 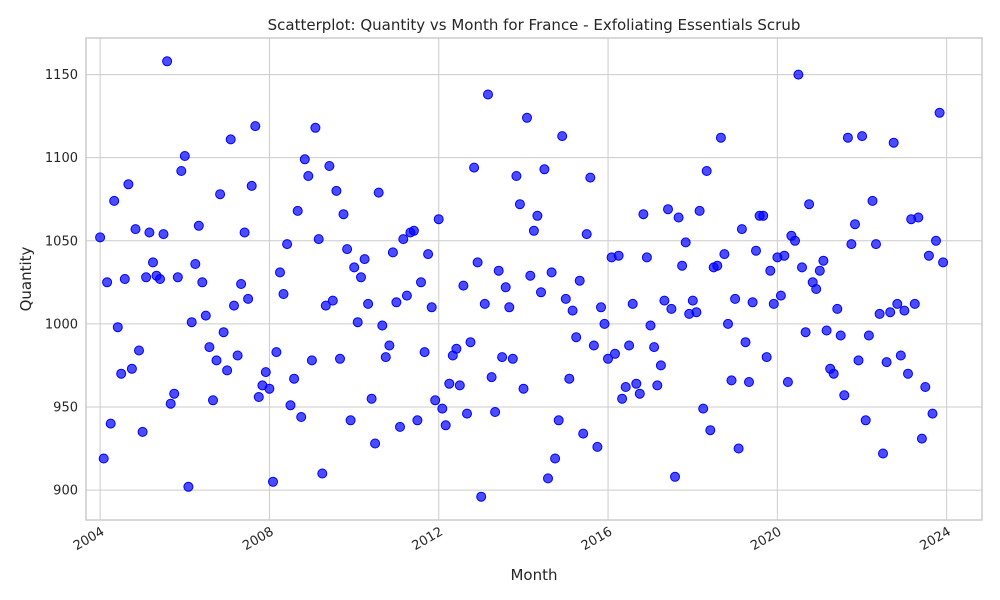 What do you see at coordinates (258, 539) in the screenshot?
I see `x-tick-label: 2008` at bounding box center [258, 539].